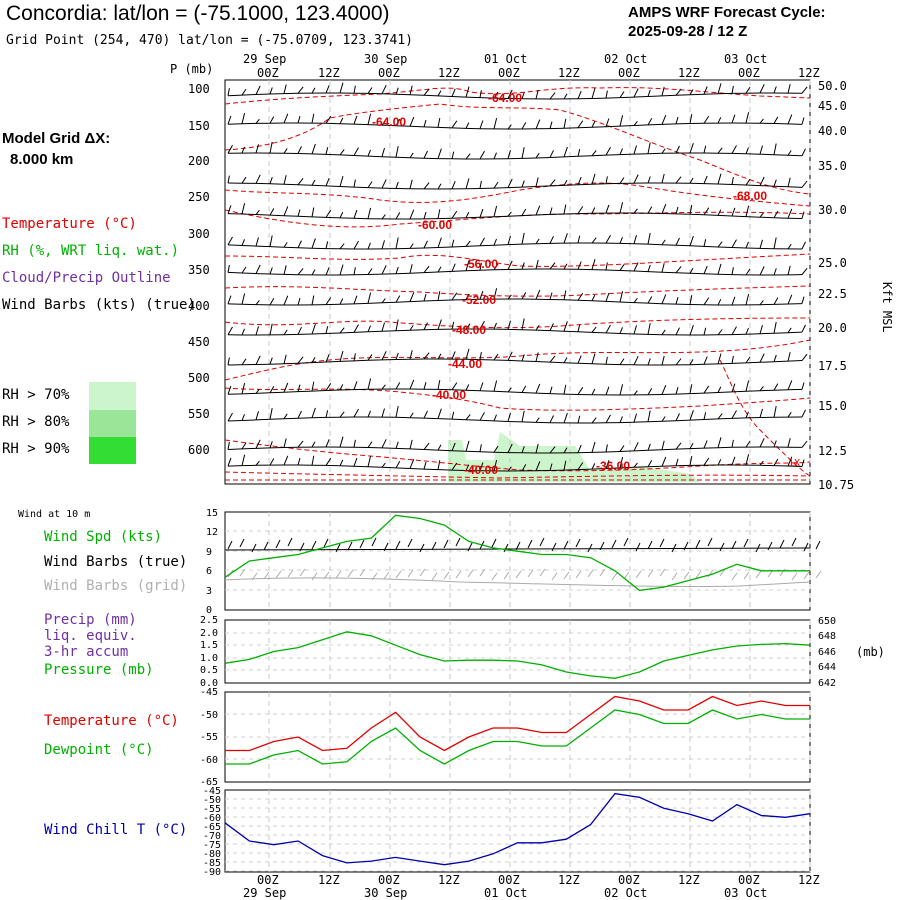  What do you see at coordinates (329, 880) in the screenshot?
I see `bottom-time-tick: 12Z` at bounding box center [329, 880].